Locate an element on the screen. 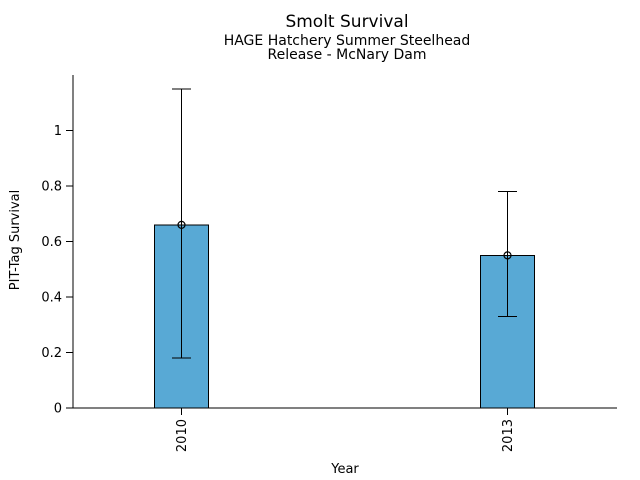 This screenshot has width=640, height=480. y-tick-label-0: 0 is located at coordinates (58, 409).